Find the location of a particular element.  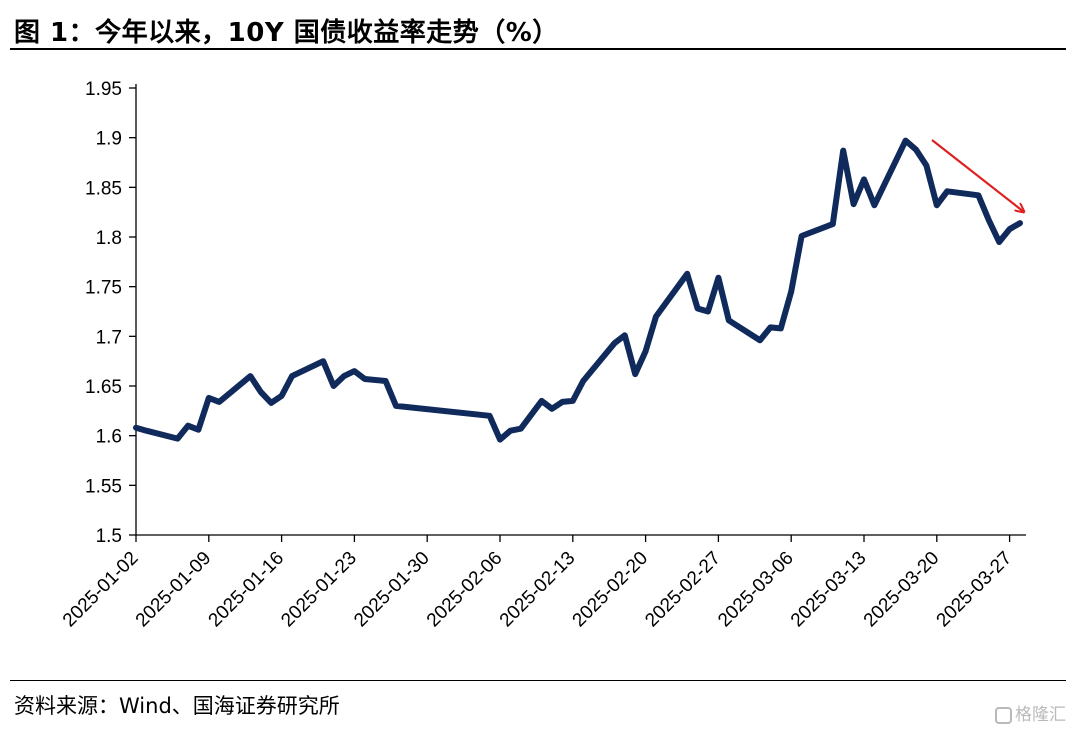

x-tick-label: 2025-03-13 is located at coordinates (829, 590).